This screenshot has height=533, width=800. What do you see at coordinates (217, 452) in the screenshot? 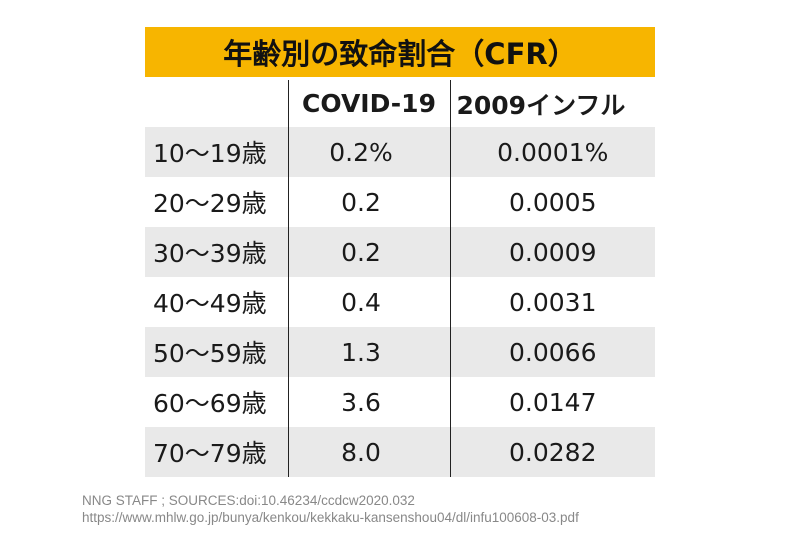
I see `age-cell: 70〜79歳` at bounding box center [217, 452].